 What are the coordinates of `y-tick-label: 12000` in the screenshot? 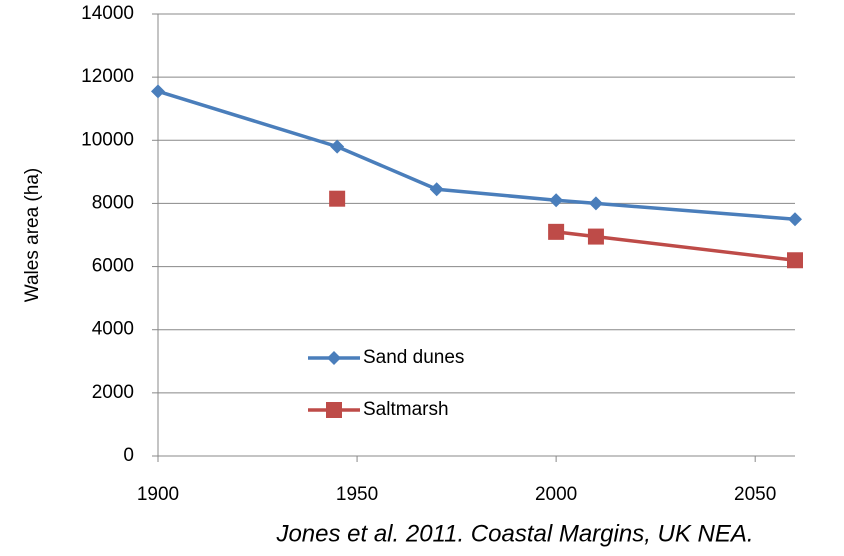 It's located at (107, 76).